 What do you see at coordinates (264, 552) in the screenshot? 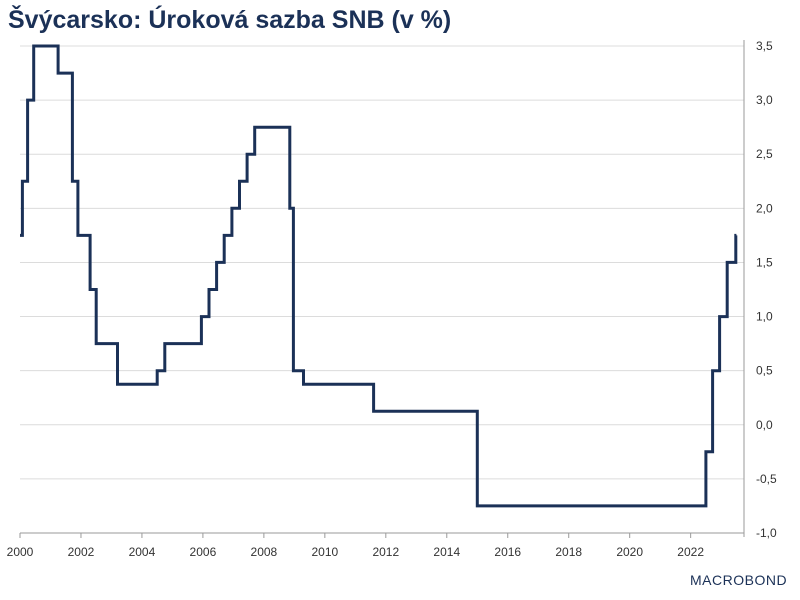
I see `x-tick-label: 2008` at bounding box center [264, 552].